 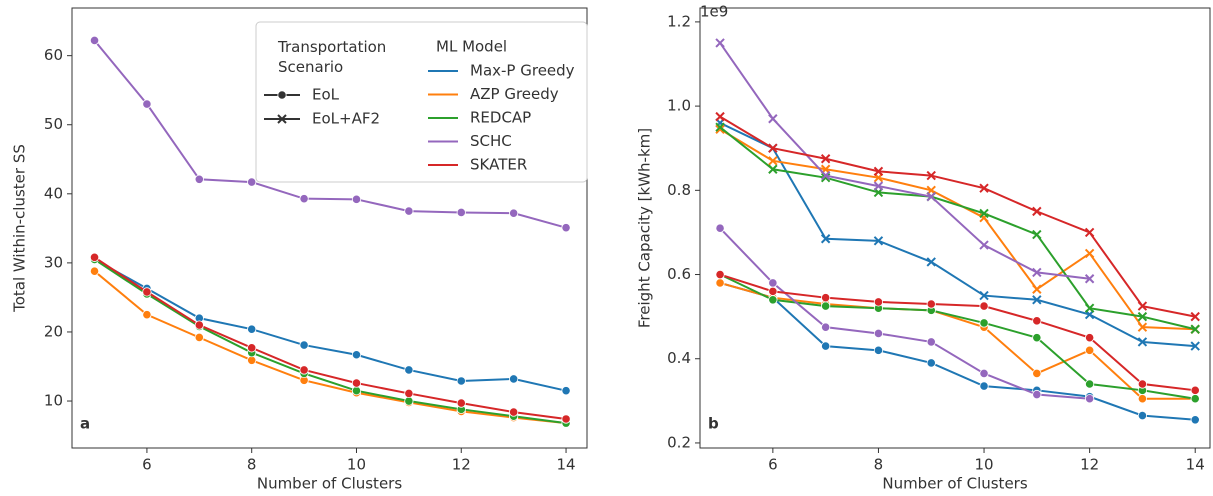 What do you see at coordinates (53, 401) in the screenshot?
I see `y-tick-label: 10` at bounding box center [53, 401].